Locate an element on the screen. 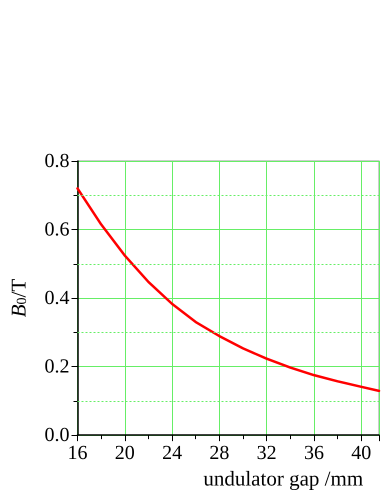 Image resolution: width=382 pixels, height=494 pixels. y-tick-label: 0.2 is located at coordinates (57, 367).